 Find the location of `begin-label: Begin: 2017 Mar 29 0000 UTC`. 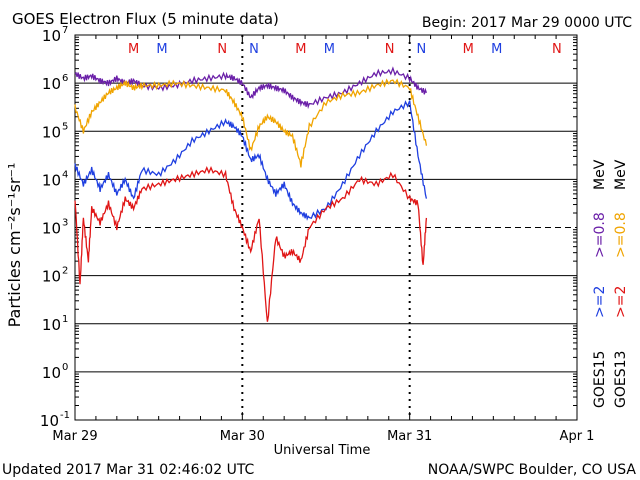

begin-label: Begin: 2017 Mar 29 0000 UTC is located at coordinates (527, 23).